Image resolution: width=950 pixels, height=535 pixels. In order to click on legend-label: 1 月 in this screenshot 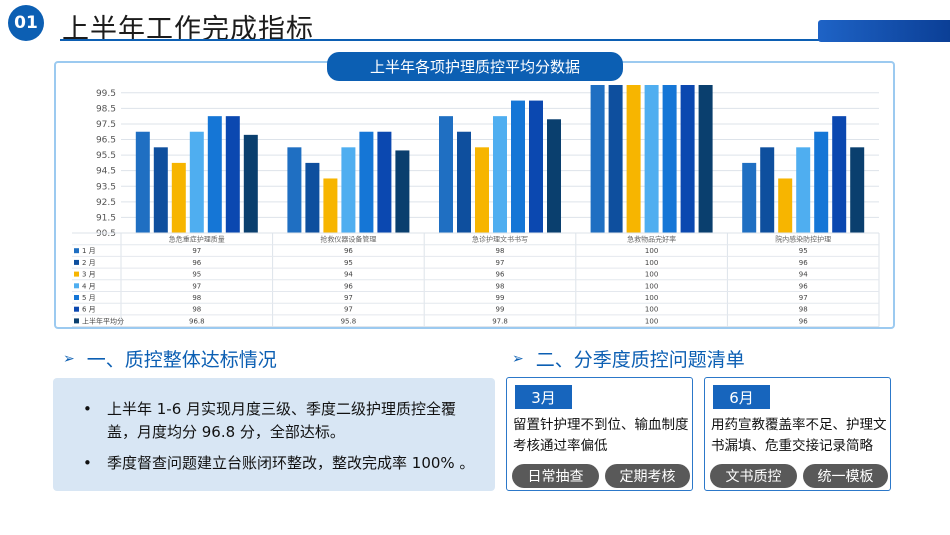, I will do `click(89, 251)`.